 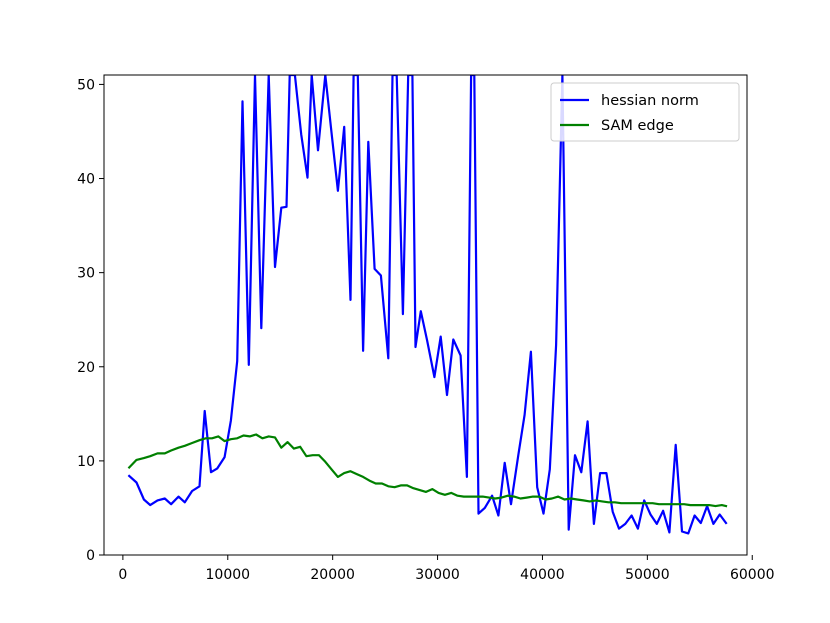 What do you see at coordinates (542, 575) in the screenshot?
I see `x-tick-label: 40000` at bounding box center [542, 575].